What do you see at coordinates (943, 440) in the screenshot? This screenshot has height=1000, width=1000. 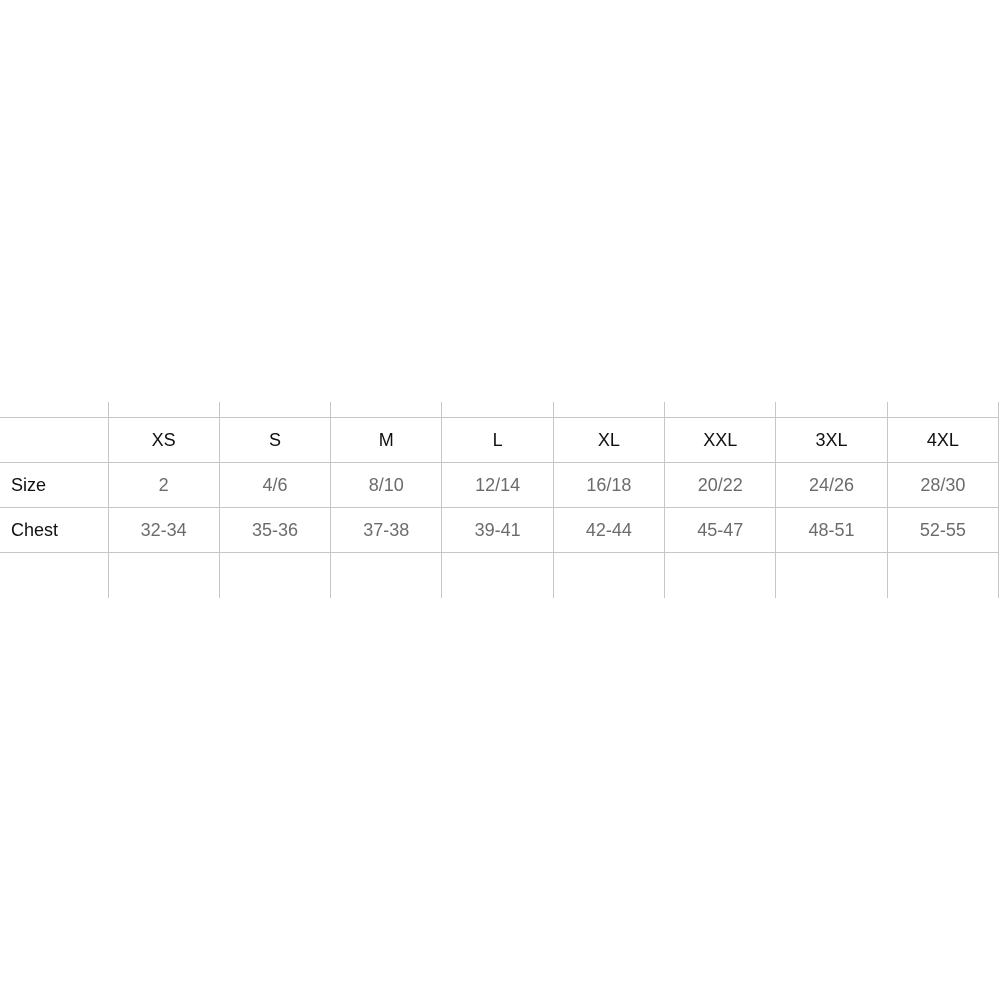 I see `column-header: 4XL` at bounding box center [943, 440].